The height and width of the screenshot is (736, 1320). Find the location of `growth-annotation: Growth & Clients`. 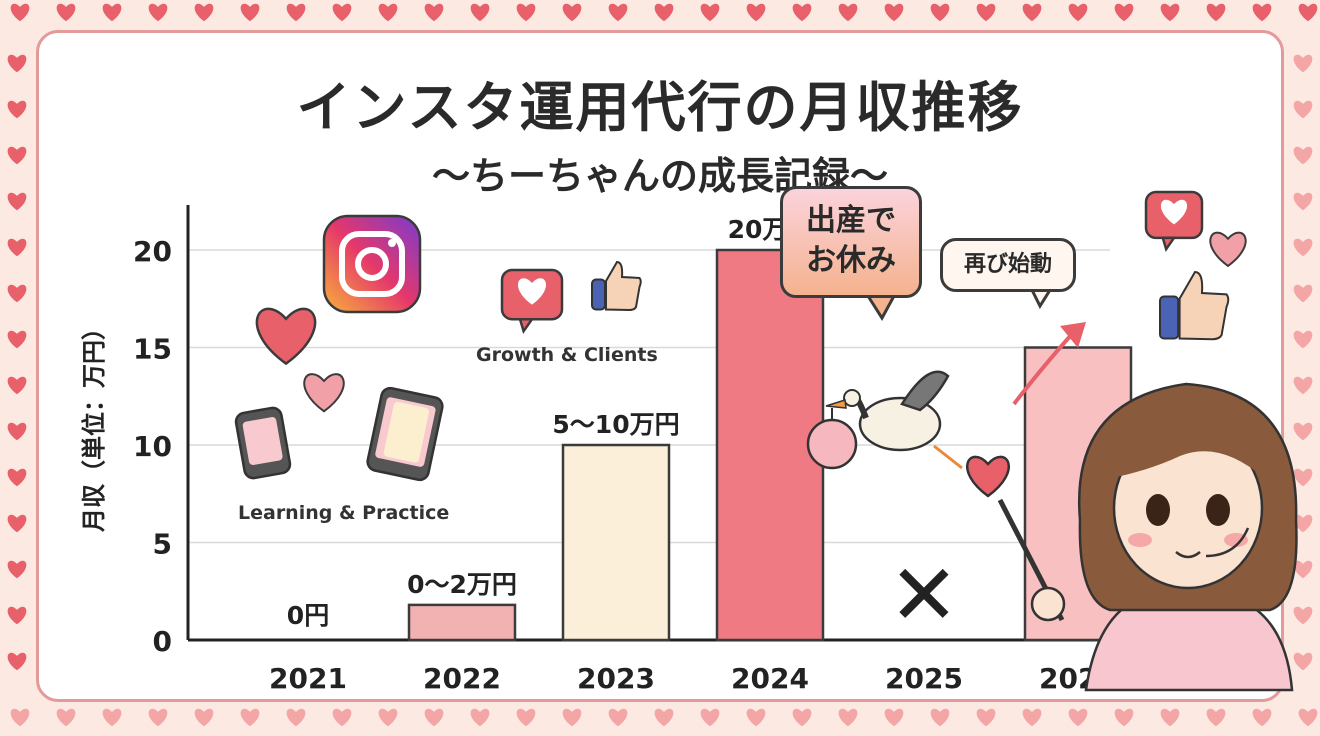

growth-annotation: Growth & Clients is located at coordinates (567, 355).